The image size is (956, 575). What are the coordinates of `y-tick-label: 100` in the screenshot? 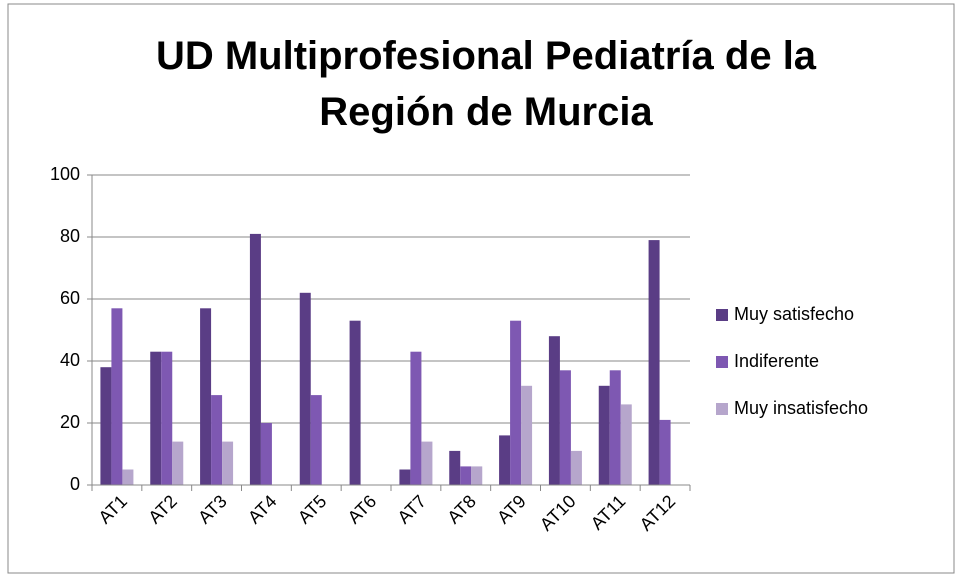 It's located at (65, 174).